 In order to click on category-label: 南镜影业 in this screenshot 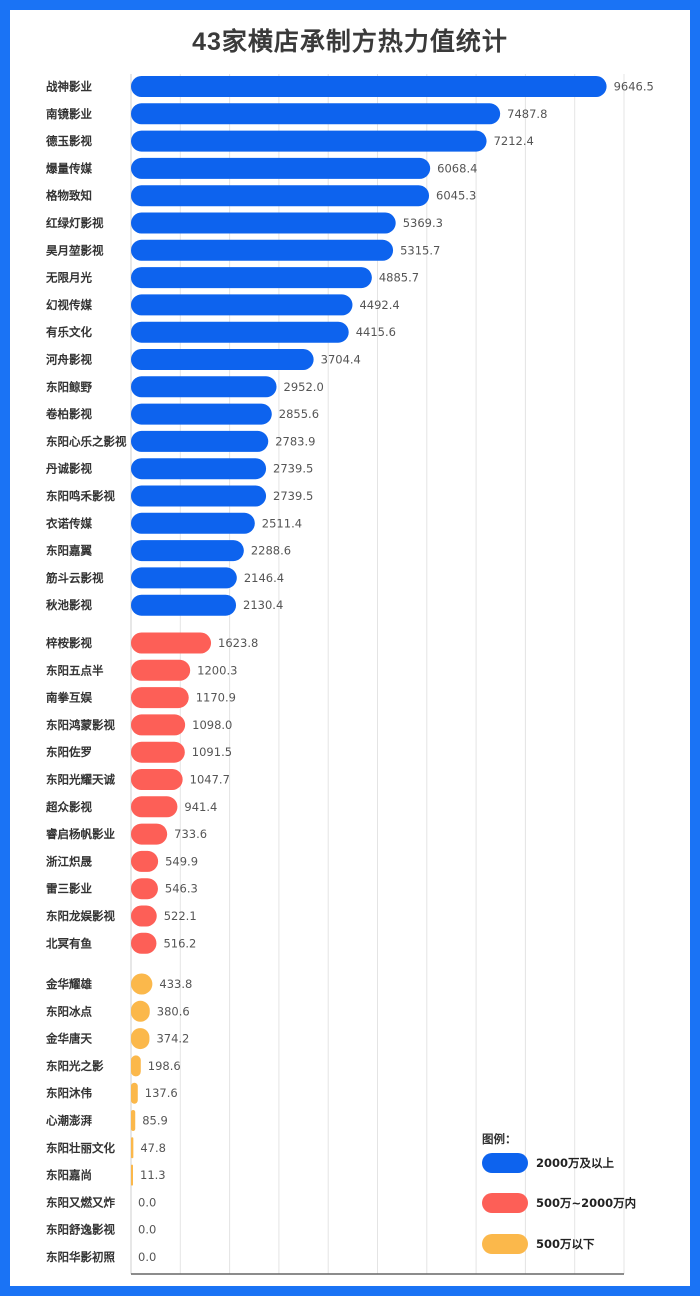, I will do `click(69, 114)`.